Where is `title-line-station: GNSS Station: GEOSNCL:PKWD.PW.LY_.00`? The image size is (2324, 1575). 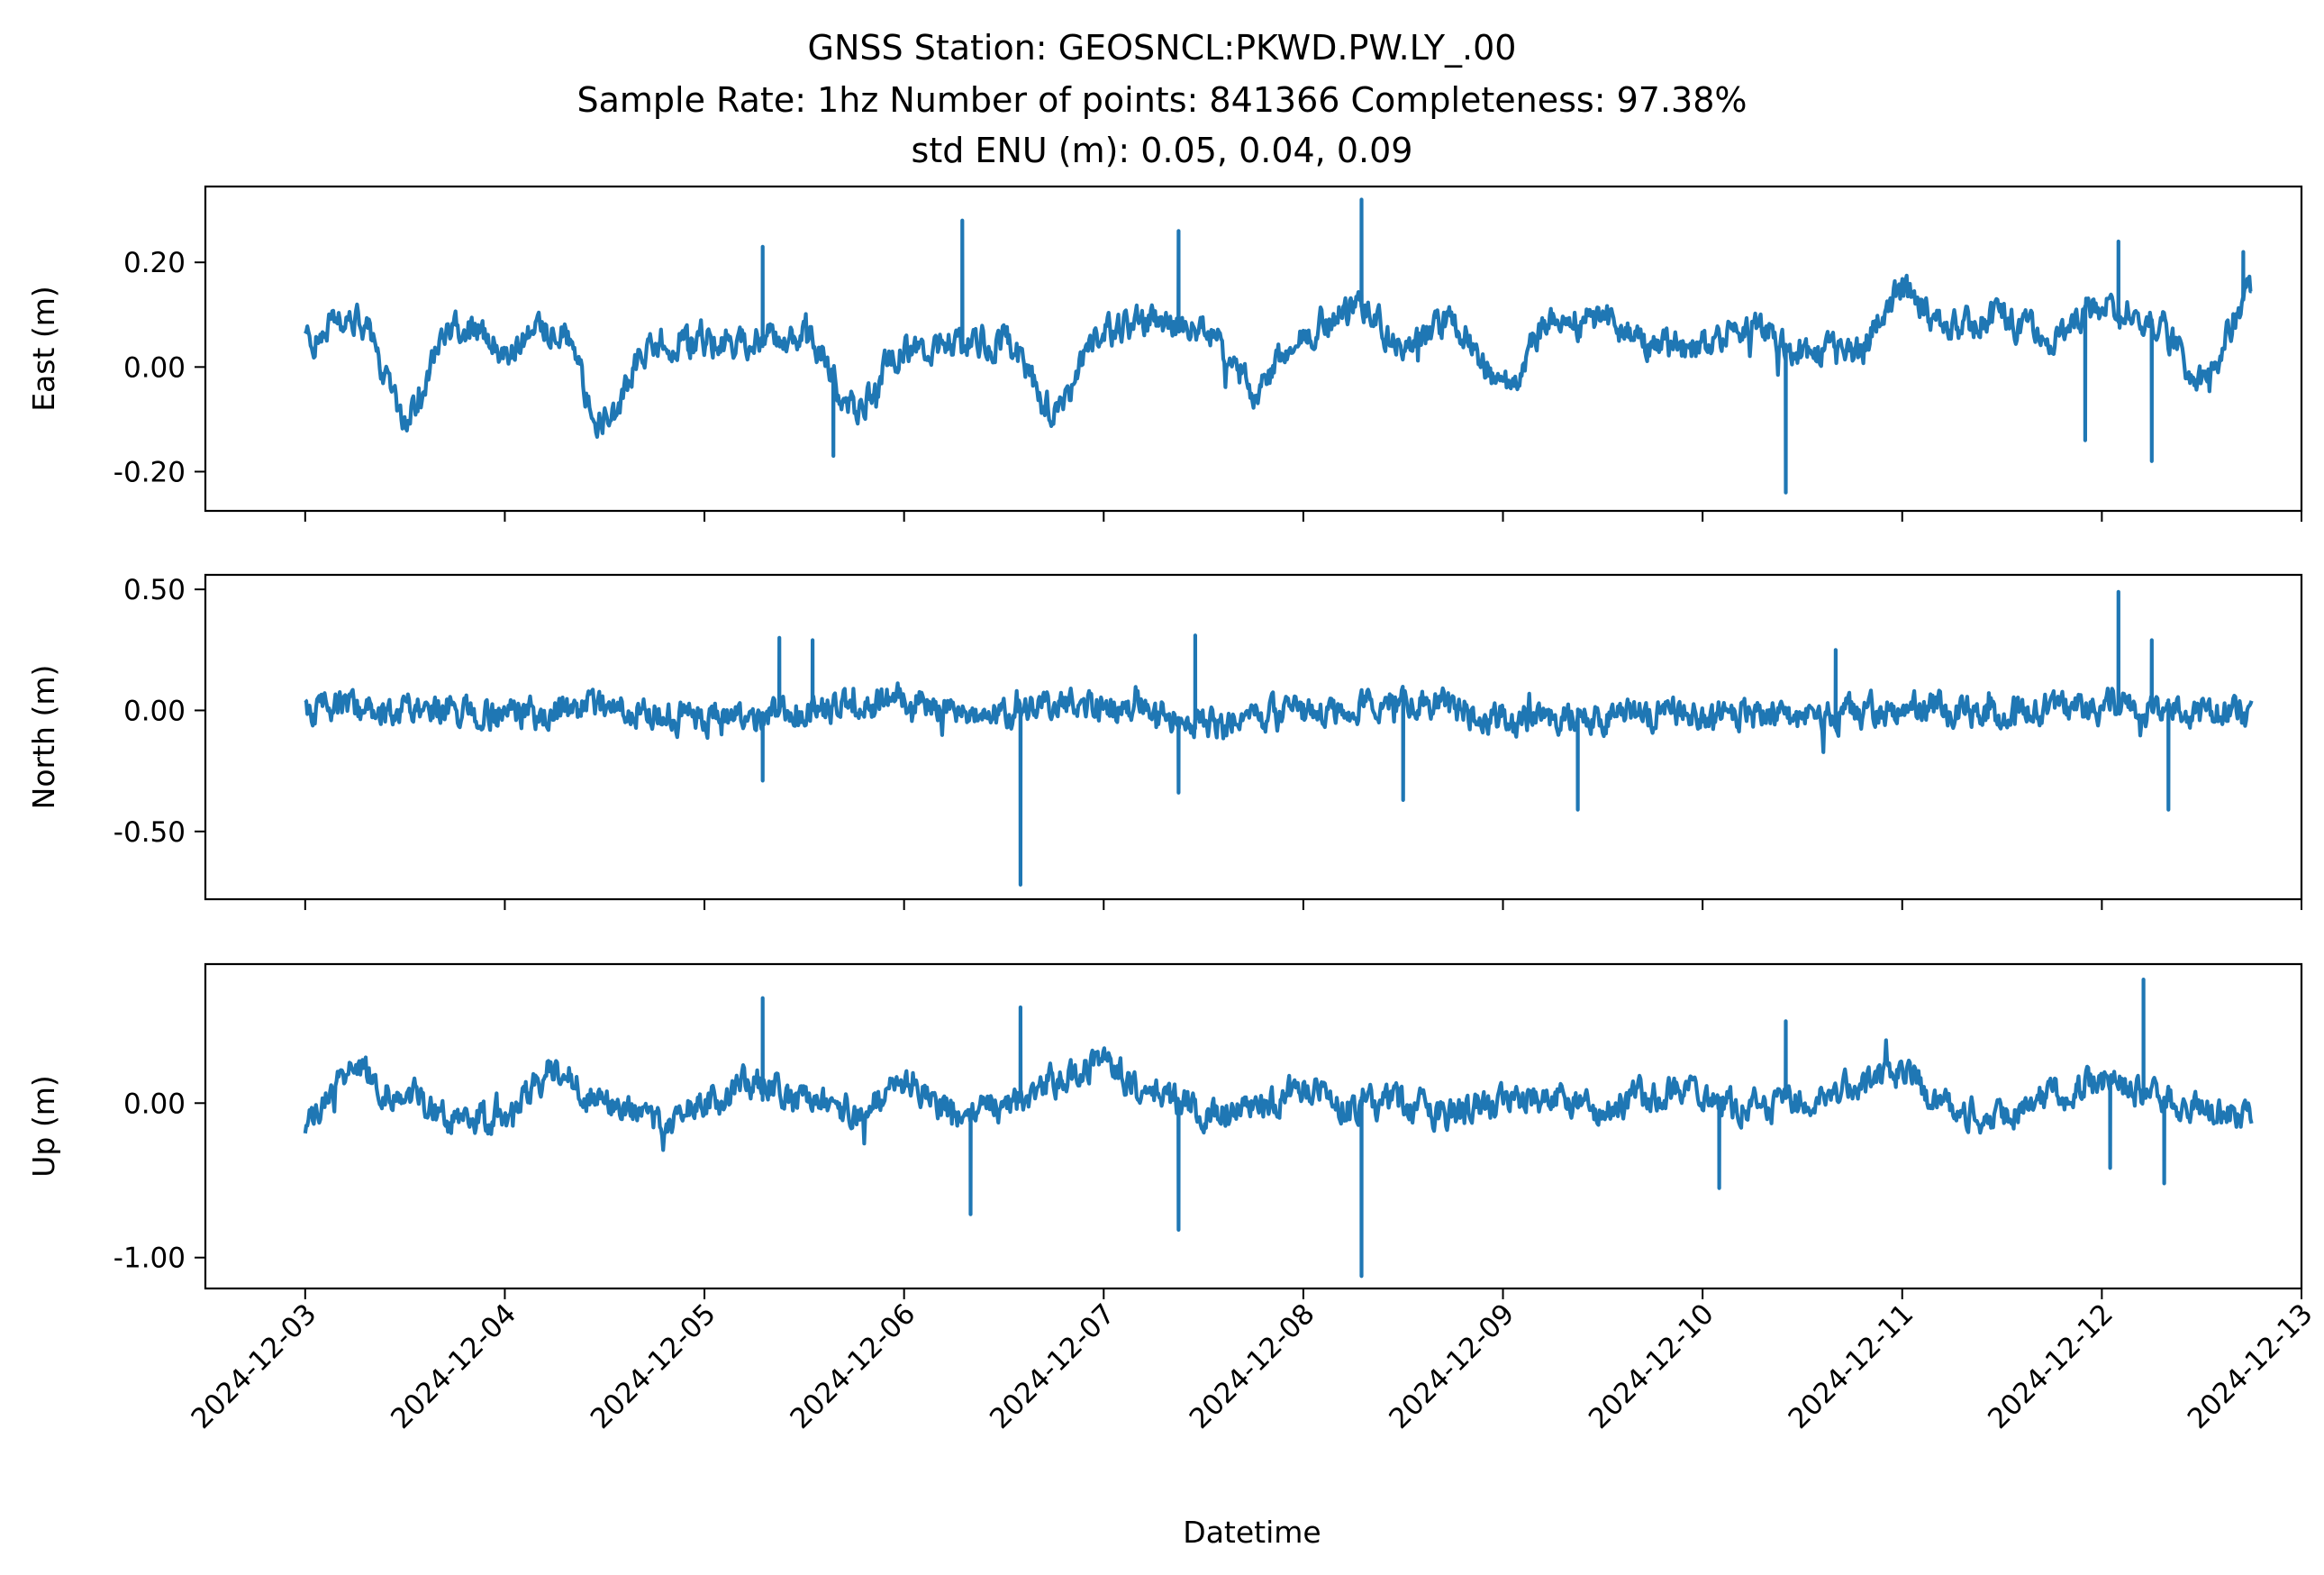 title-line-station: GNSS Station: GEOSNCL:PKWD.PW.LY_.00 is located at coordinates (1163, 48).